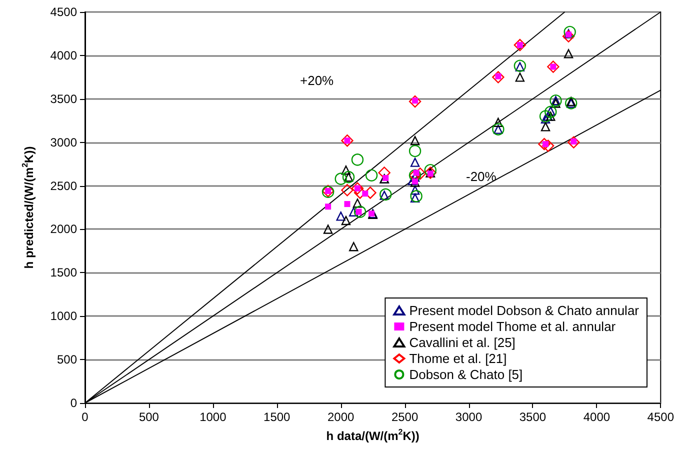  What do you see at coordinates (404, 417) in the screenshot?
I see `x-tick-label: 2500` at bounding box center [404, 417].